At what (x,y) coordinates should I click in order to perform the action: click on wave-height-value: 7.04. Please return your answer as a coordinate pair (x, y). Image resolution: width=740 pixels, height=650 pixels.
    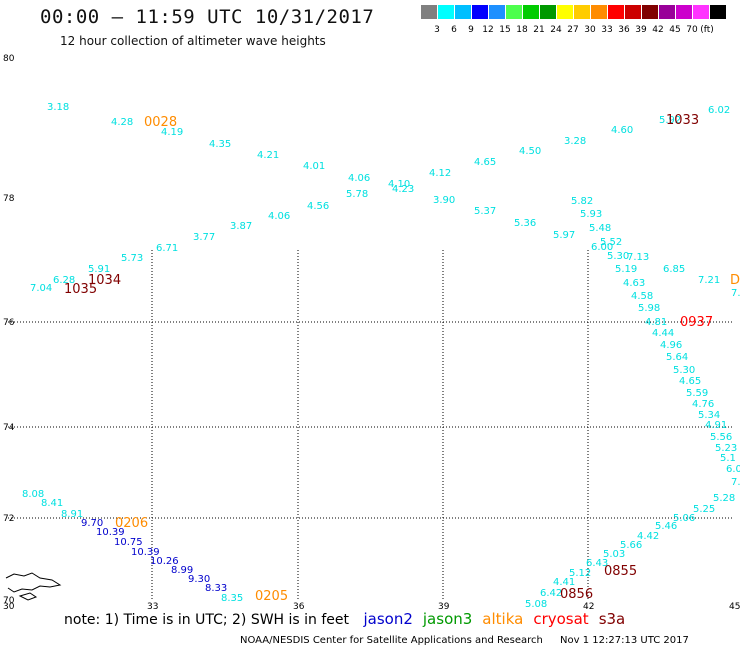
    Looking at the image, I should click on (41, 288).